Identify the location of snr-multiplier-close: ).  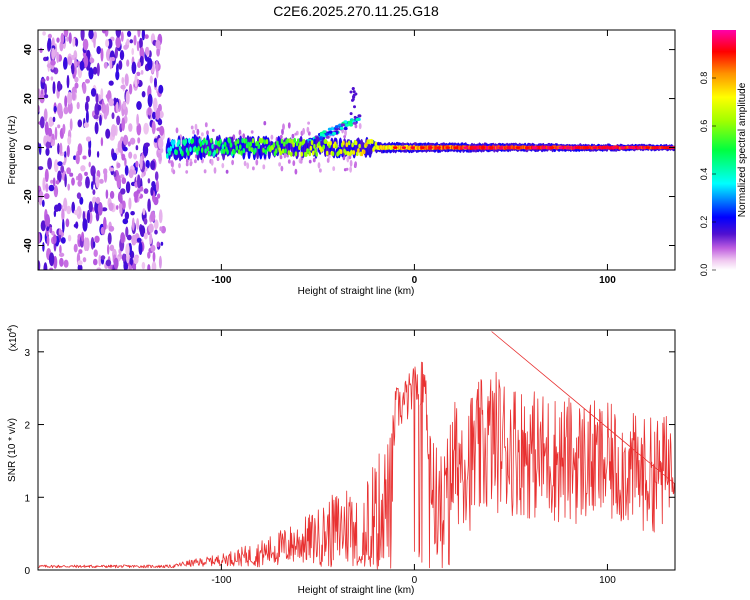
(13, 326).